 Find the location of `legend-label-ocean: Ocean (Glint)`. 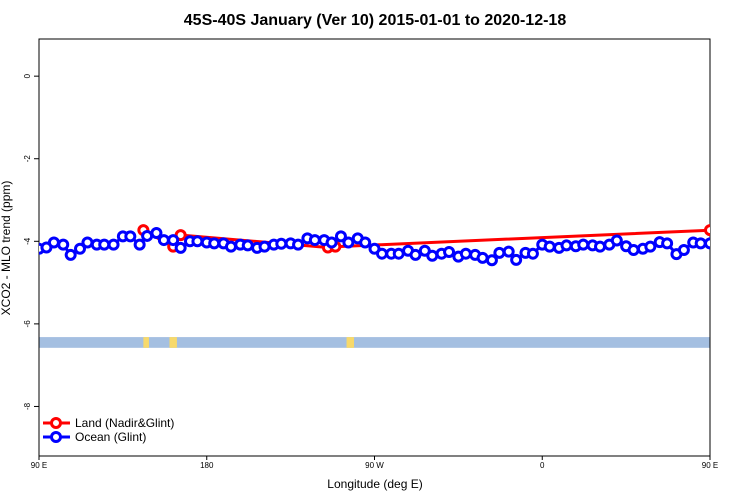

legend-label-ocean: Ocean (Glint) is located at coordinates (110, 437).